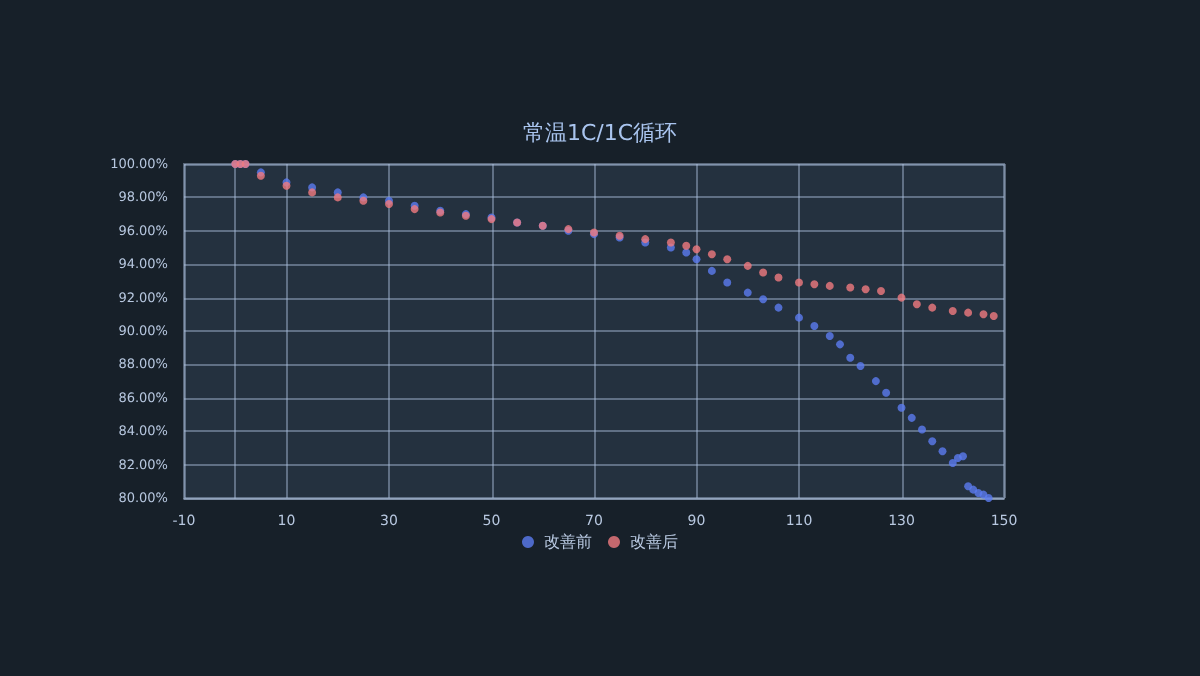 The image size is (1200, 676). Describe the element at coordinates (654, 542) in the screenshot. I see `legend-label: 改善后` at that location.